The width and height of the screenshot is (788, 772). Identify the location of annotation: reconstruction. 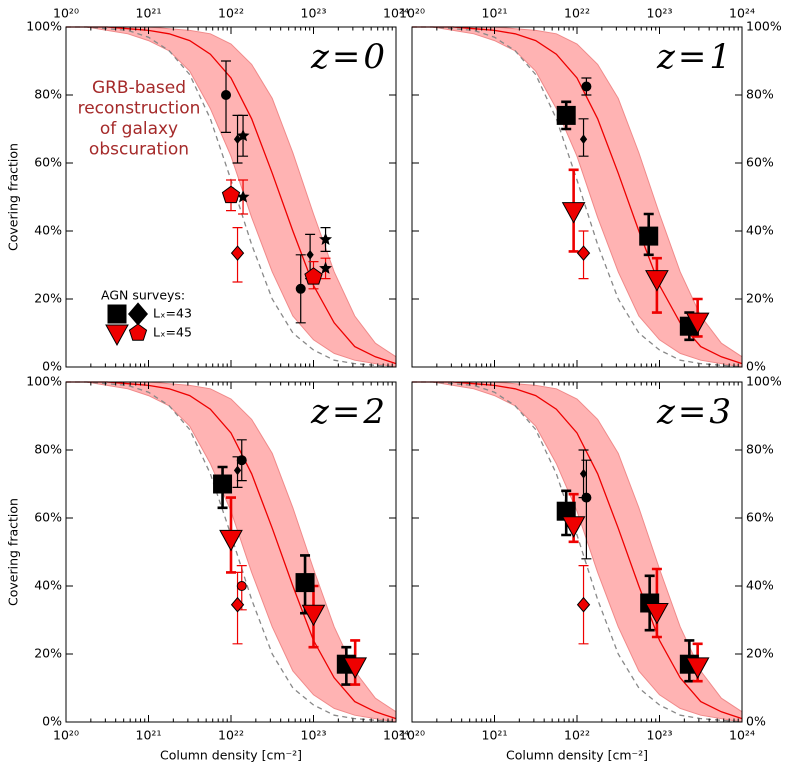
(139, 109).